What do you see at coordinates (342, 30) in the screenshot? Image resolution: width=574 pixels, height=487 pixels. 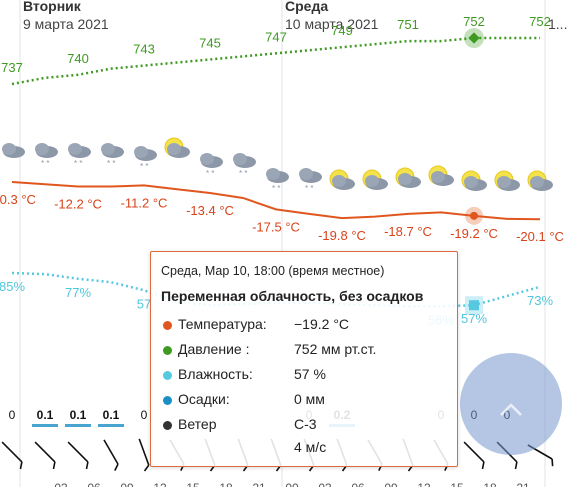 I see `series-data-label: 749` at bounding box center [342, 30].